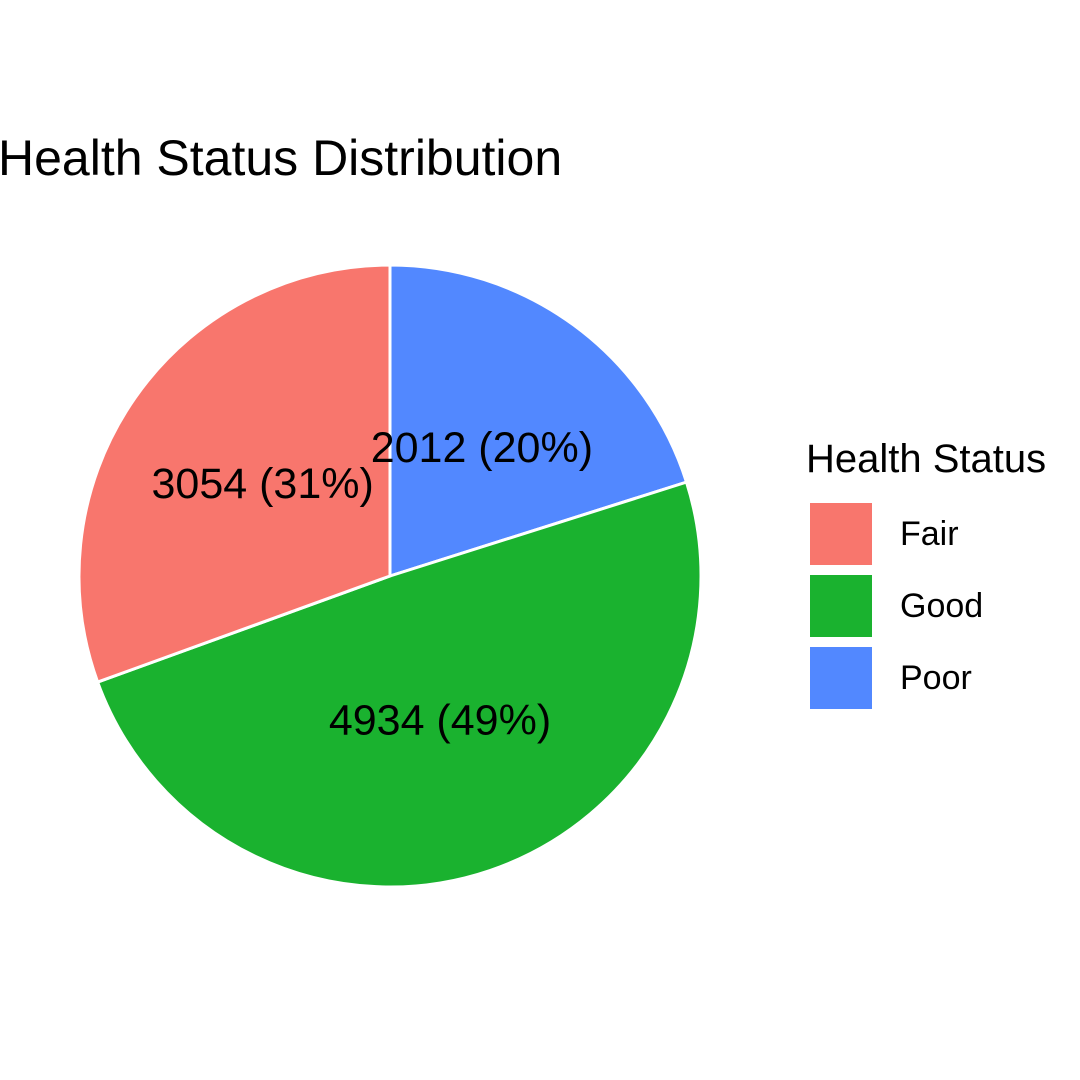  Describe the element at coordinates (281, 158) in the screenshot. I see `chart-title: Health Status Distribution` at that location.